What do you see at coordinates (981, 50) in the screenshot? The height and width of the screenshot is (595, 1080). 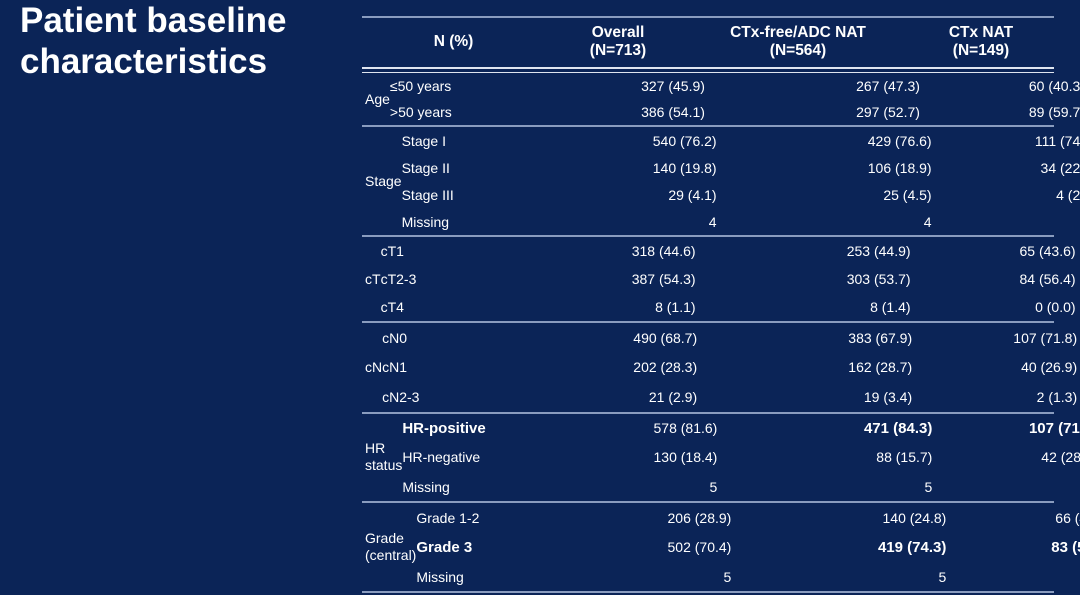 I see `header-ctx-nat-n: (N=149)` at bounding box center [981, 50].